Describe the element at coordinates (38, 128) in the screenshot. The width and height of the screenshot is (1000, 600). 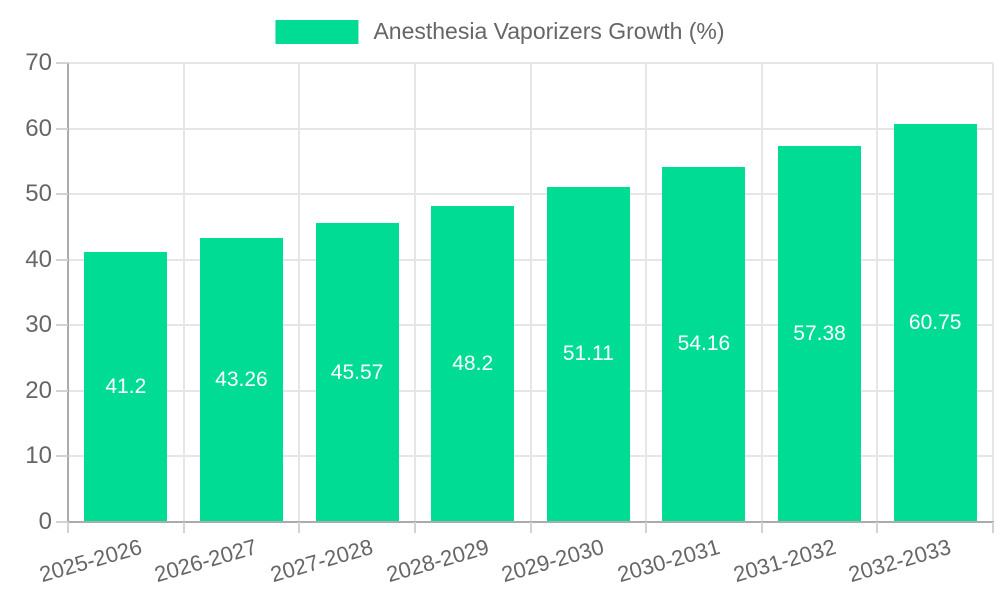
I see `y-tick-label: 60` at that location.